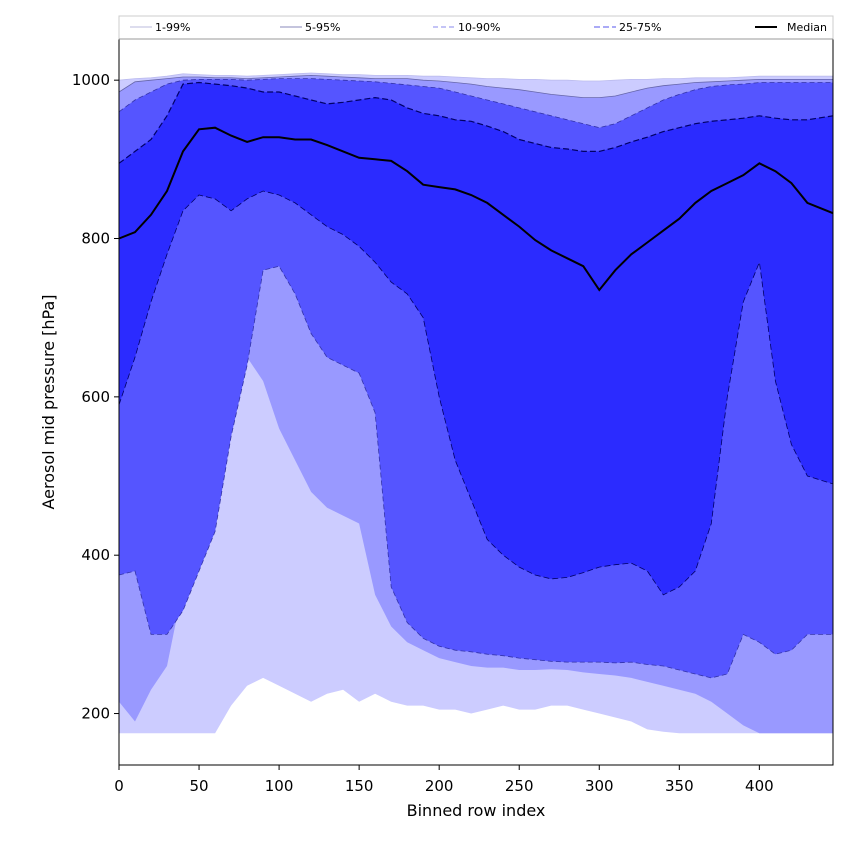 This screenshot has height=854, width=850. I want to click on legend: 1-99% 5-95% 10-90% 25-75% Median, so click(476, 27).